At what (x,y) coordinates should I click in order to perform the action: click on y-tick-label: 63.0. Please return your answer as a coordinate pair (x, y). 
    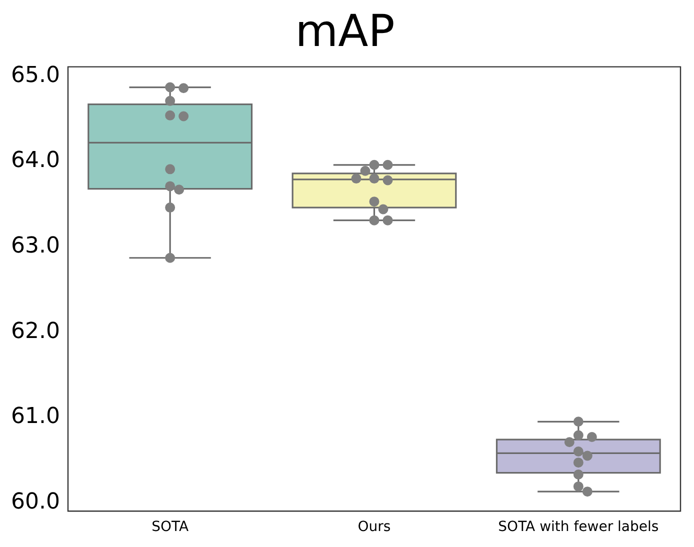
    Looking at the image, I should click on (35, 245).